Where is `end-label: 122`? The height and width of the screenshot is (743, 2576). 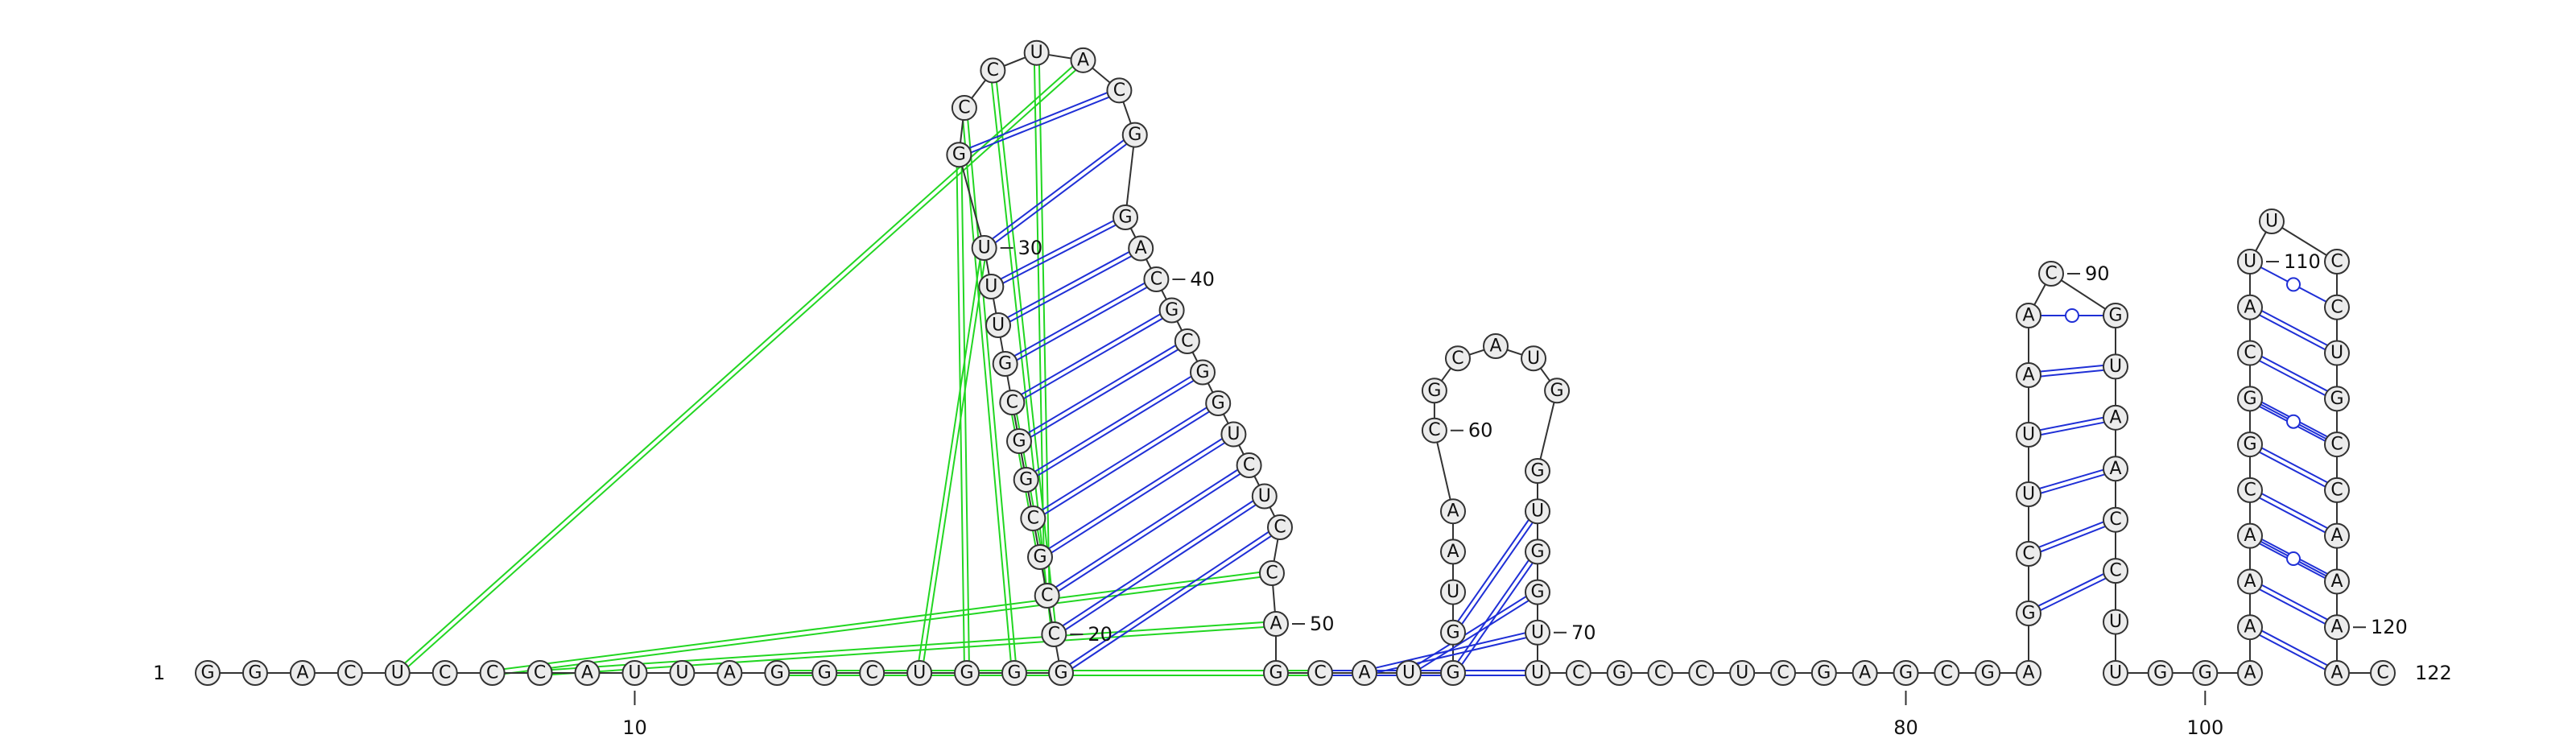
end-label: 122 is located at coordinates (2433, 673).